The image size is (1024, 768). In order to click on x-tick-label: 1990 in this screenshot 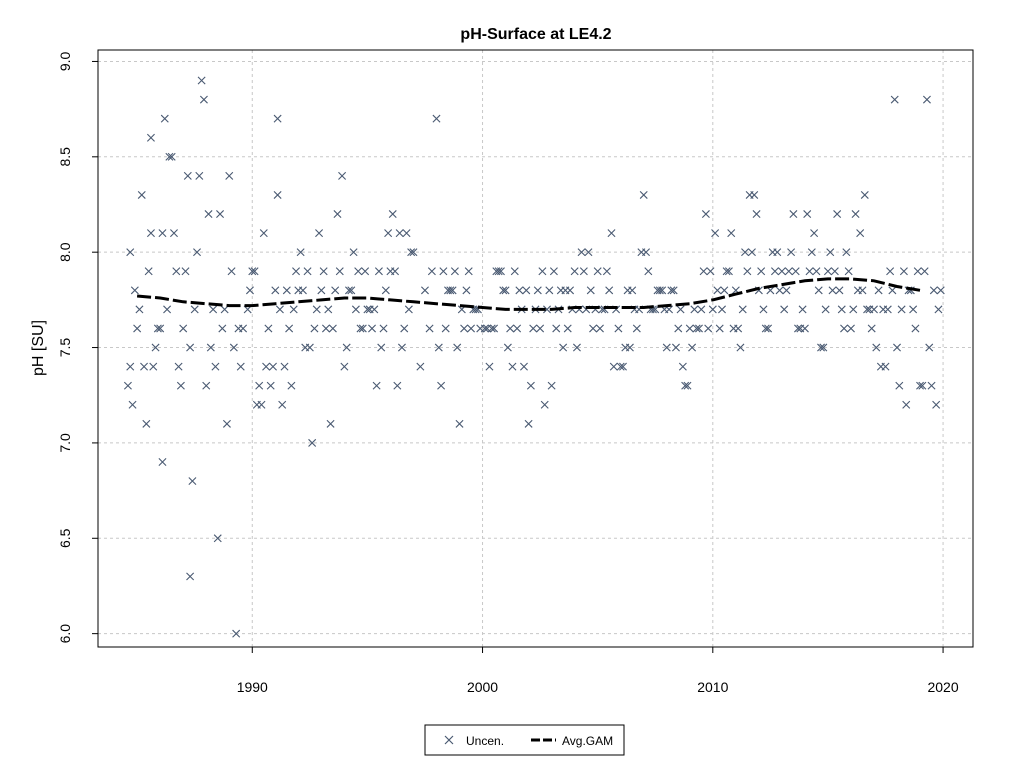, I will do `click(252, 687)`.